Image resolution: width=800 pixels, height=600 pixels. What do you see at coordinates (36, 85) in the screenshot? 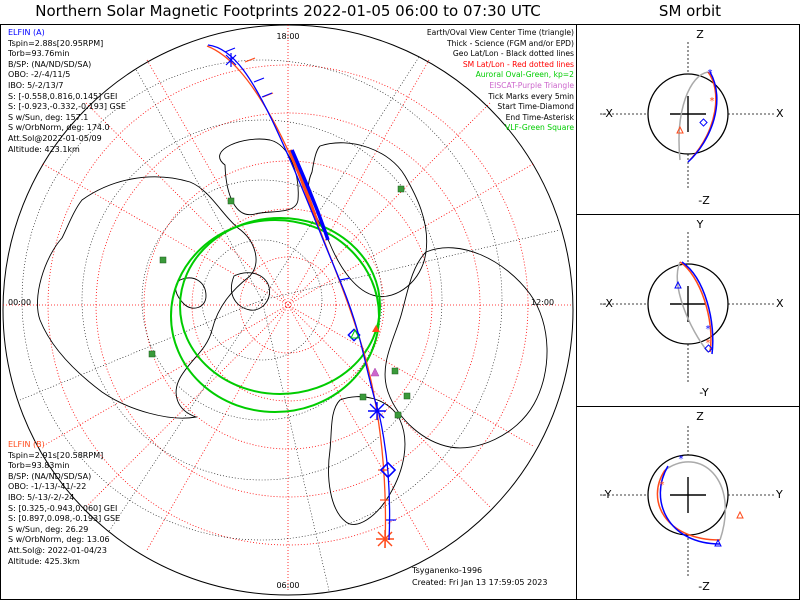
I see `elfin-a-info-line: IBO: 5/-2/13/7` at bounding box center [36, 85].